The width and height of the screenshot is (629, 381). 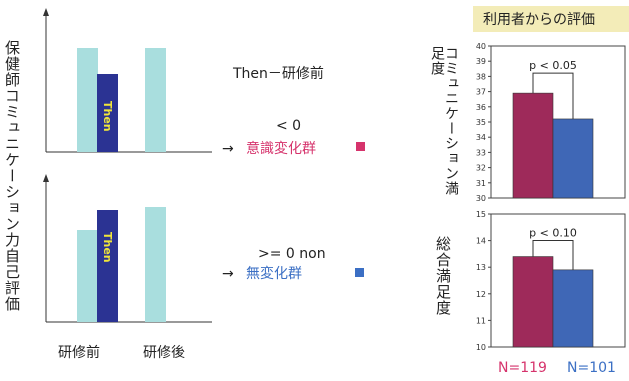 What do you see at coordinates (481, 267) in the screenshot?
I see `right-bottom-tick-label: 13` at bounding box center [481, 267].